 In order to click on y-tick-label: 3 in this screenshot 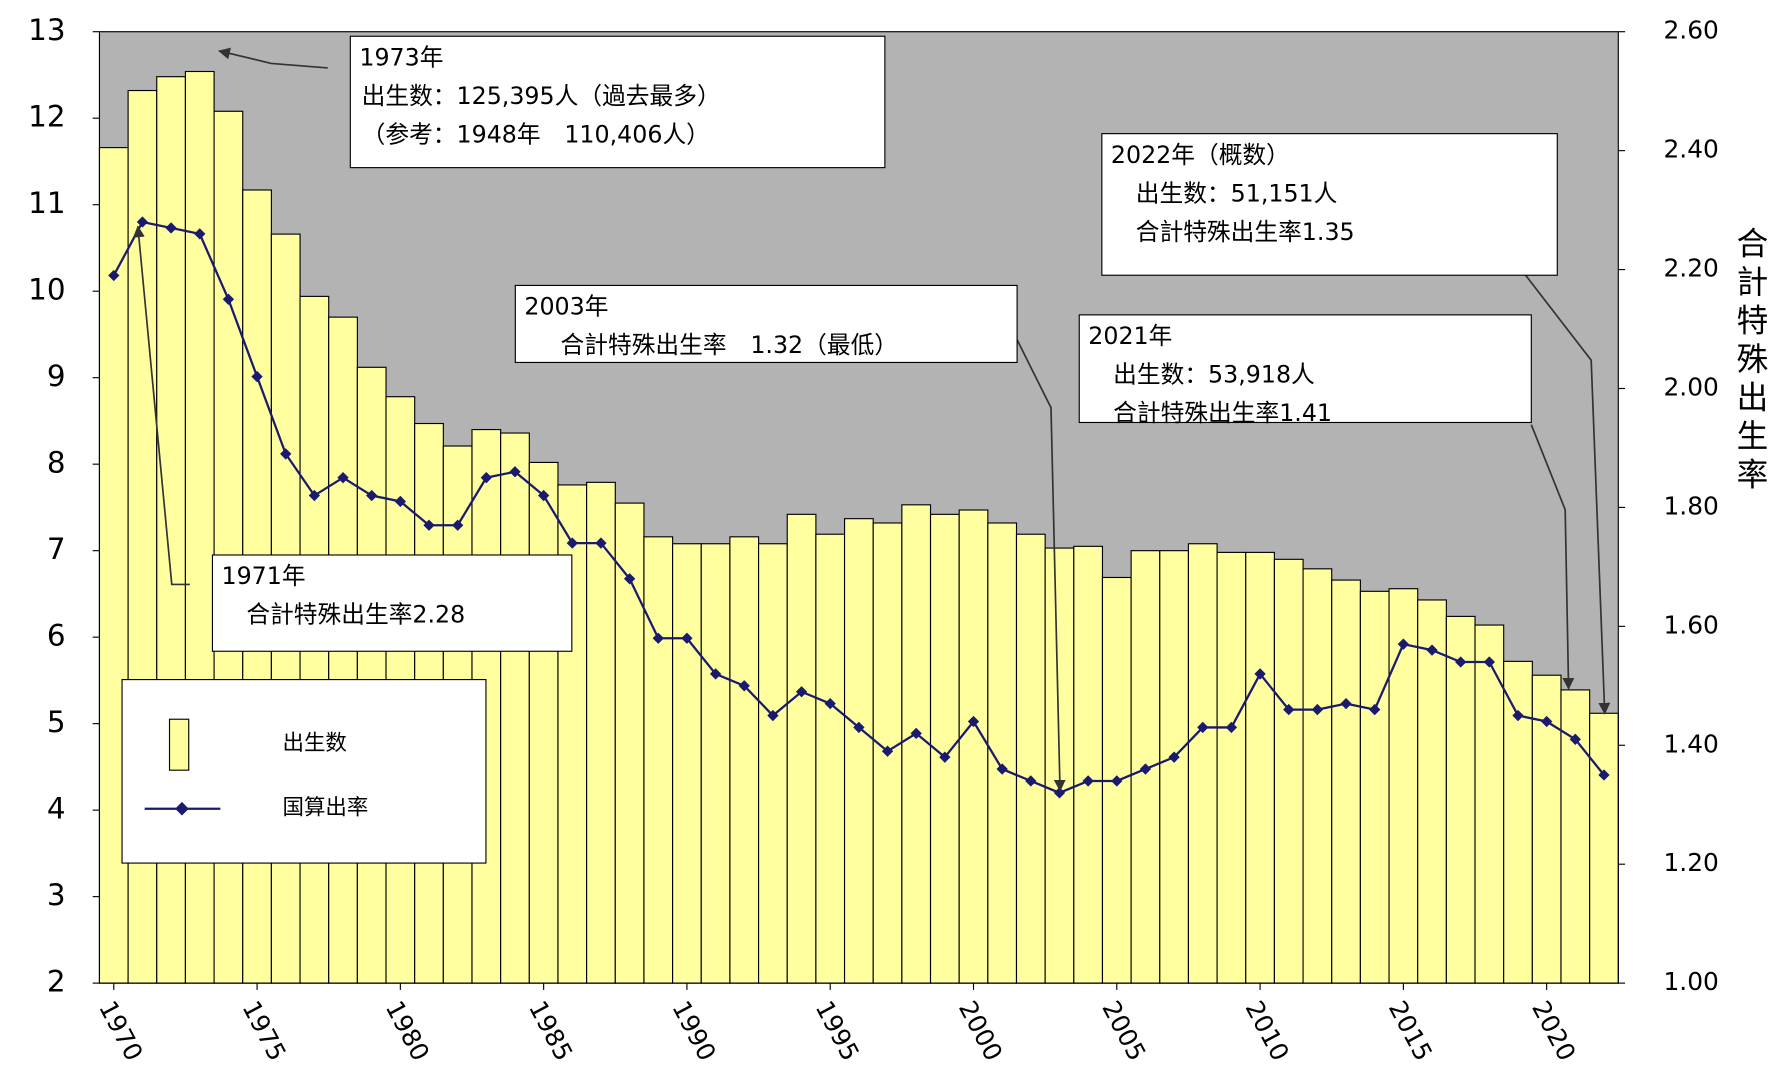, I will do `click(56, 895)`.